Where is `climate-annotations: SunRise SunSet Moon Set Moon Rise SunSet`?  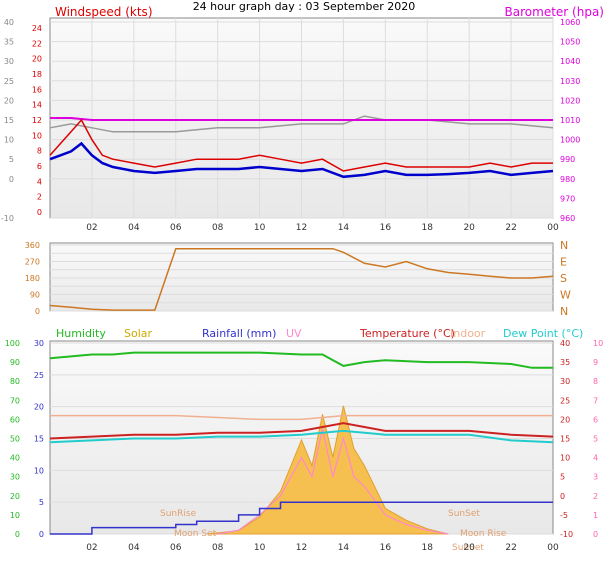
climate-annotations: SunRise SunSet Moon Set Moon Rise SunSet is located at coordinates (333, 531).